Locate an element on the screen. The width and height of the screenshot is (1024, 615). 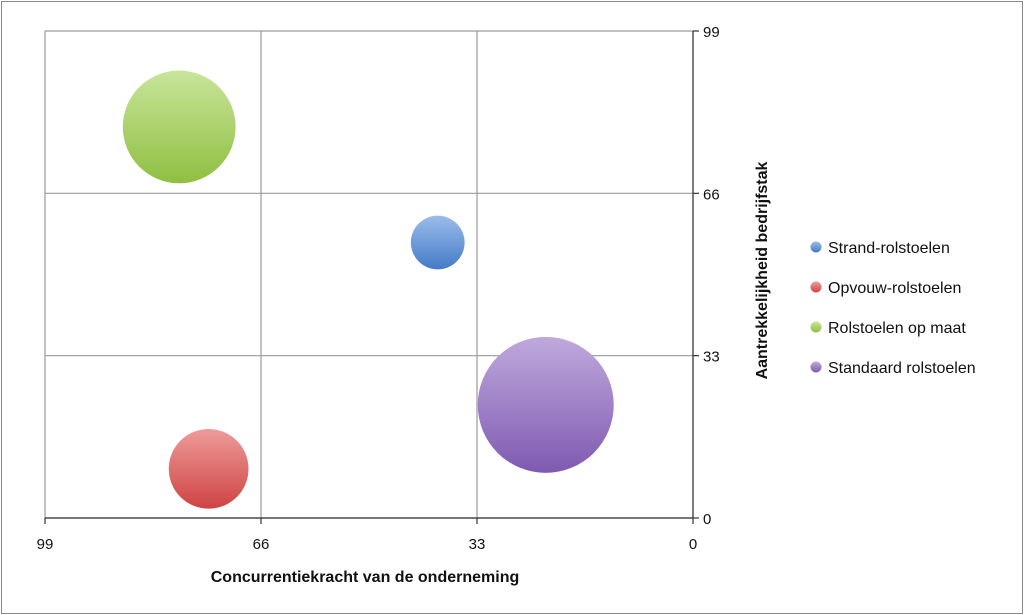
y-tick-label: 0 is located at coordinates (707, 519).